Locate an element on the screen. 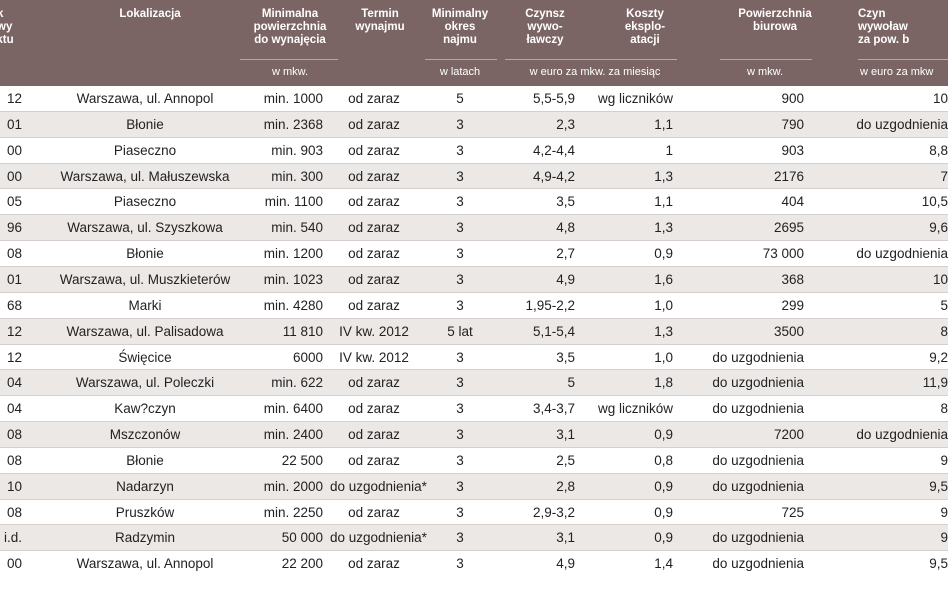 The height and width of the screenshot is (593, 948). cell-czynsz-biurowa: 11,9 is located at coordinates (935, 383).